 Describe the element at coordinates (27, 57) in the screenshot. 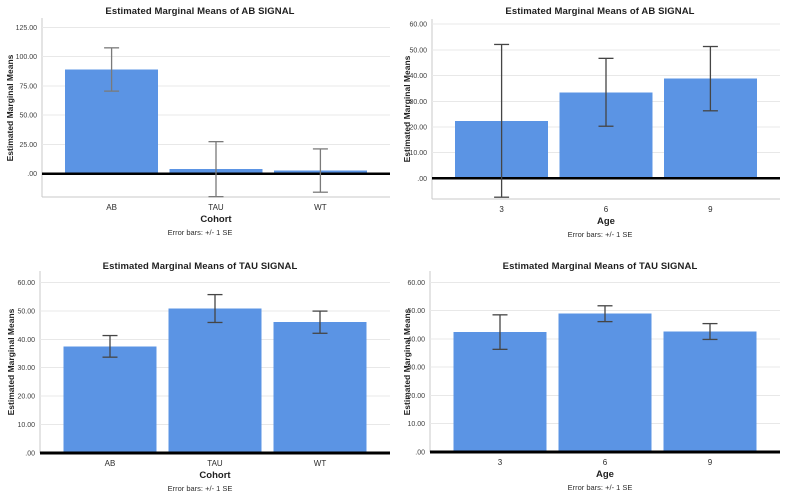

I see `y-tick-label: 100.00` at that location.